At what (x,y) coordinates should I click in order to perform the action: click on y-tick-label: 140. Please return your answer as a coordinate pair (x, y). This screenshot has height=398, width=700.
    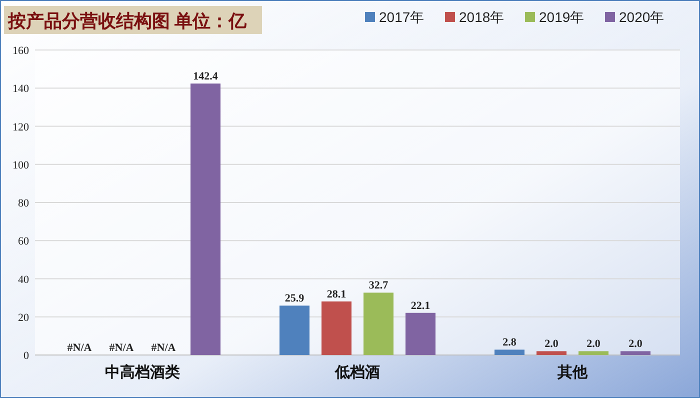
    Looking at the image, I should click on (21, 89).